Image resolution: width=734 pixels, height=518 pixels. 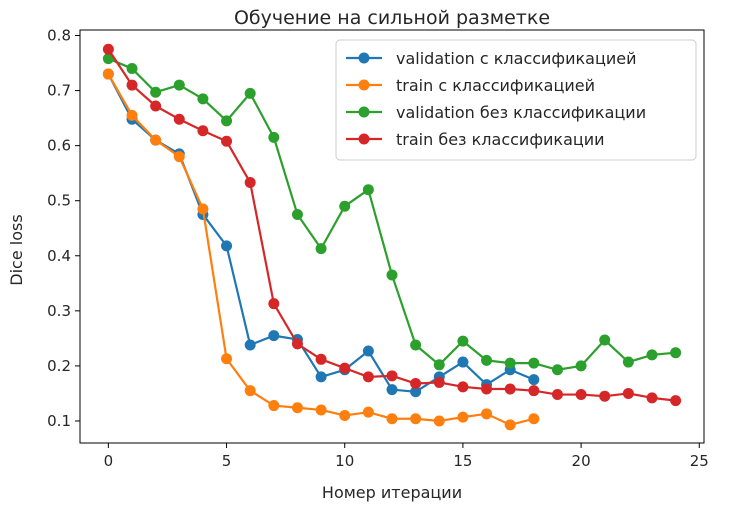 I want to click on legend-item: train без классификации, so click(x=475, y=139).